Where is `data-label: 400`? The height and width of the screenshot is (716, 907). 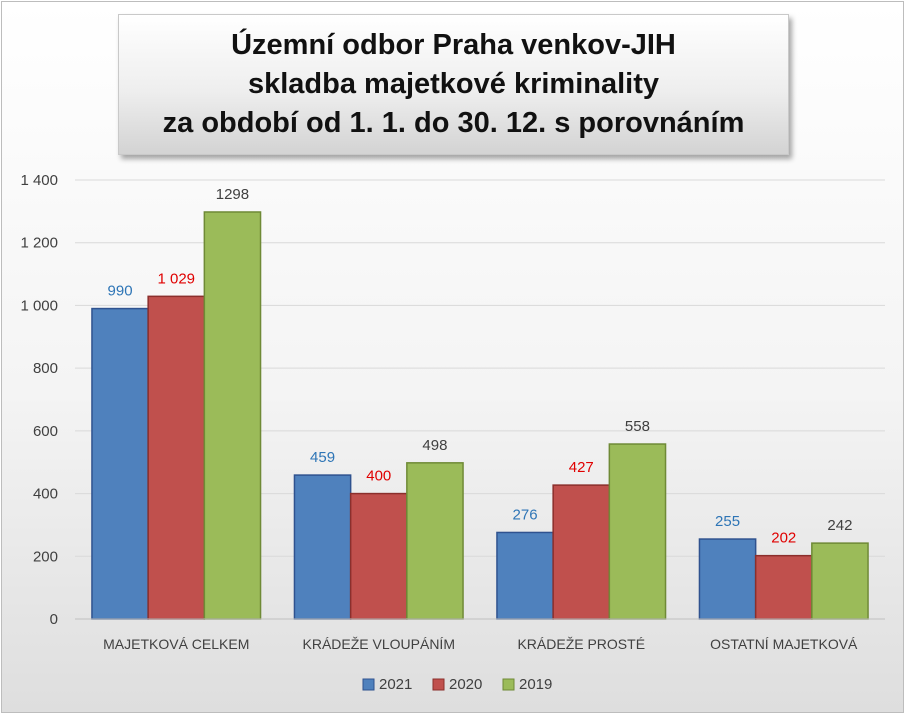
data-label: 400 is located at coordinates (378, 476).